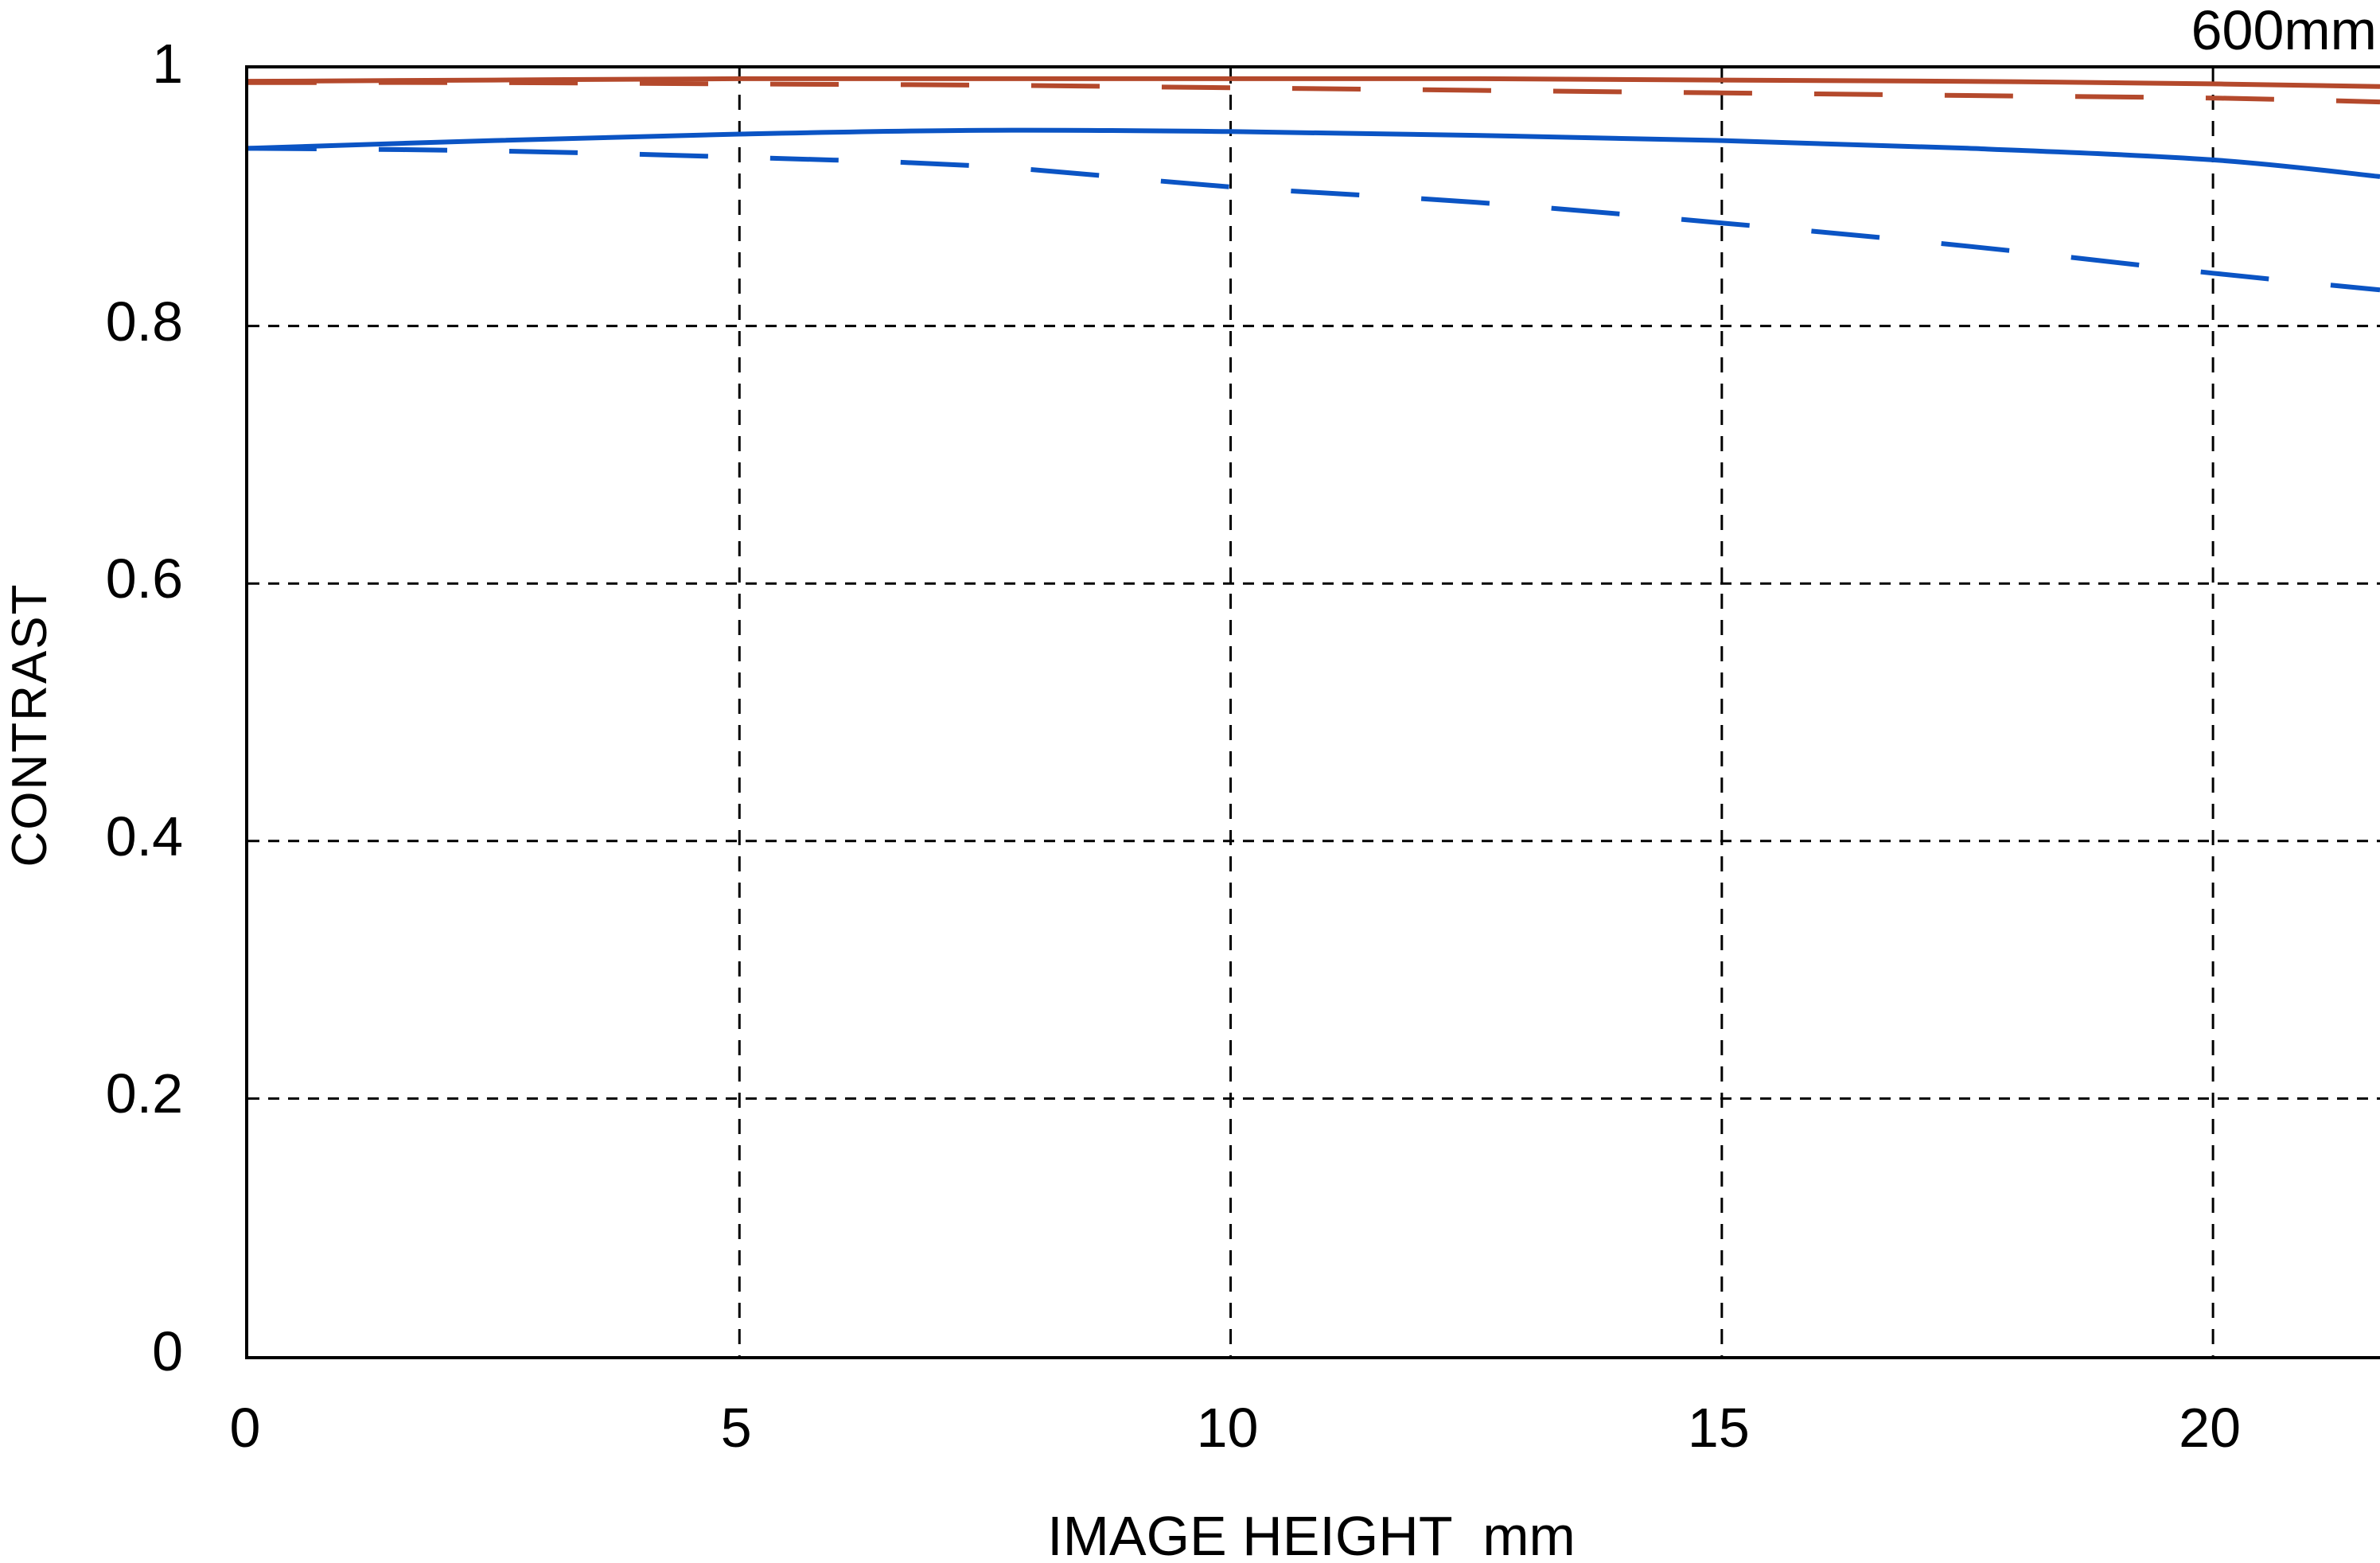 This screenshot has height=1563, width=2380. What do you see at coordinates (1227, 1428) in the screenshot?
I see `x-tick-label: 10` at bounding box center [1227, 1428].